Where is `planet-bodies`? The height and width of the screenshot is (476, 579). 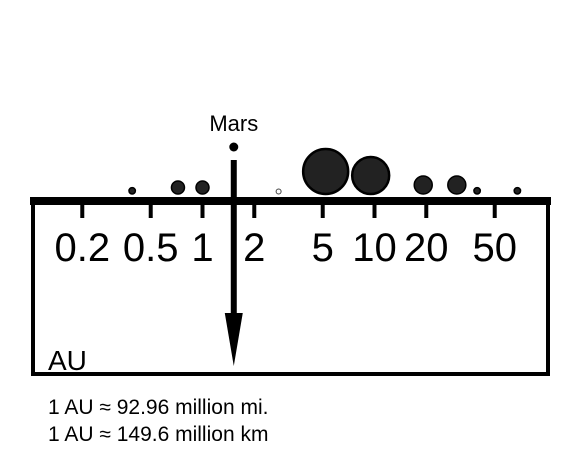 planet-bodies is located at coordinates (325, 171).